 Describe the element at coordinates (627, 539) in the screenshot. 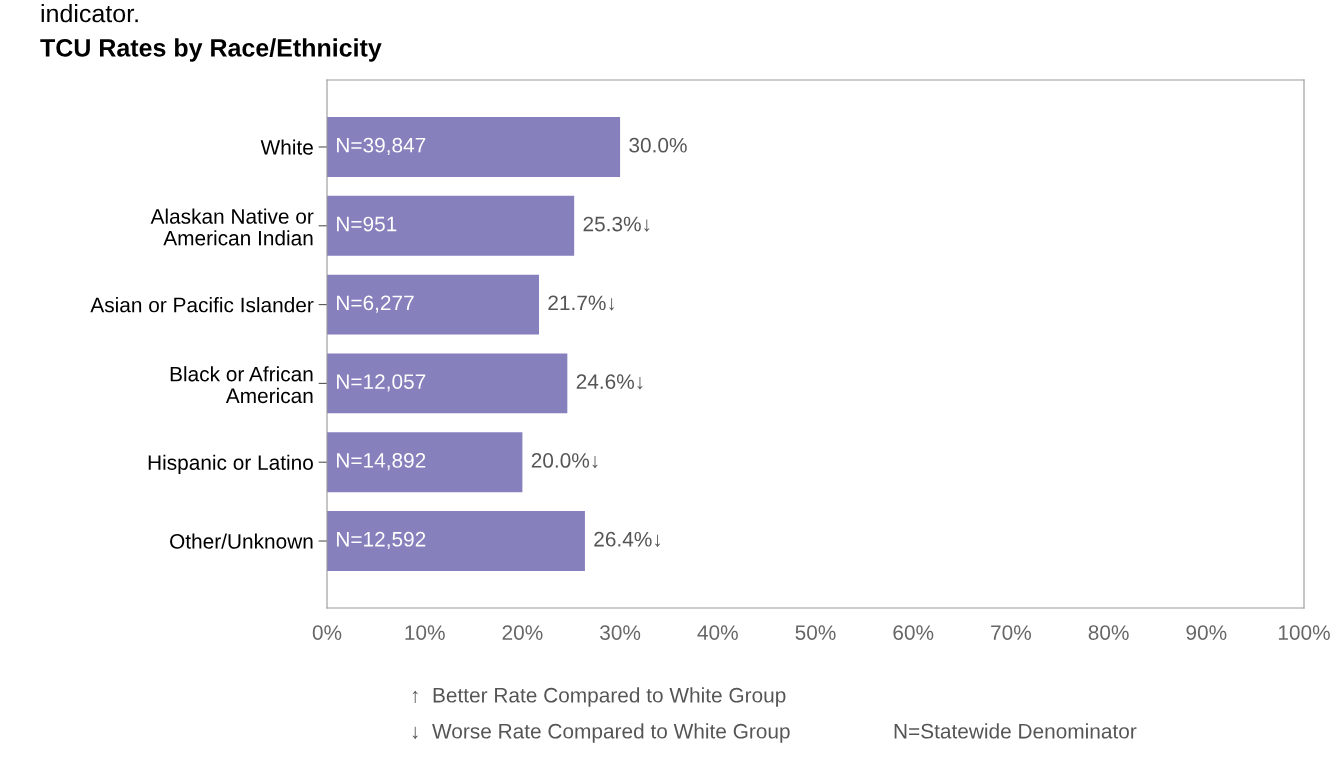

I see `data-label: 26.4%↓` at that location.